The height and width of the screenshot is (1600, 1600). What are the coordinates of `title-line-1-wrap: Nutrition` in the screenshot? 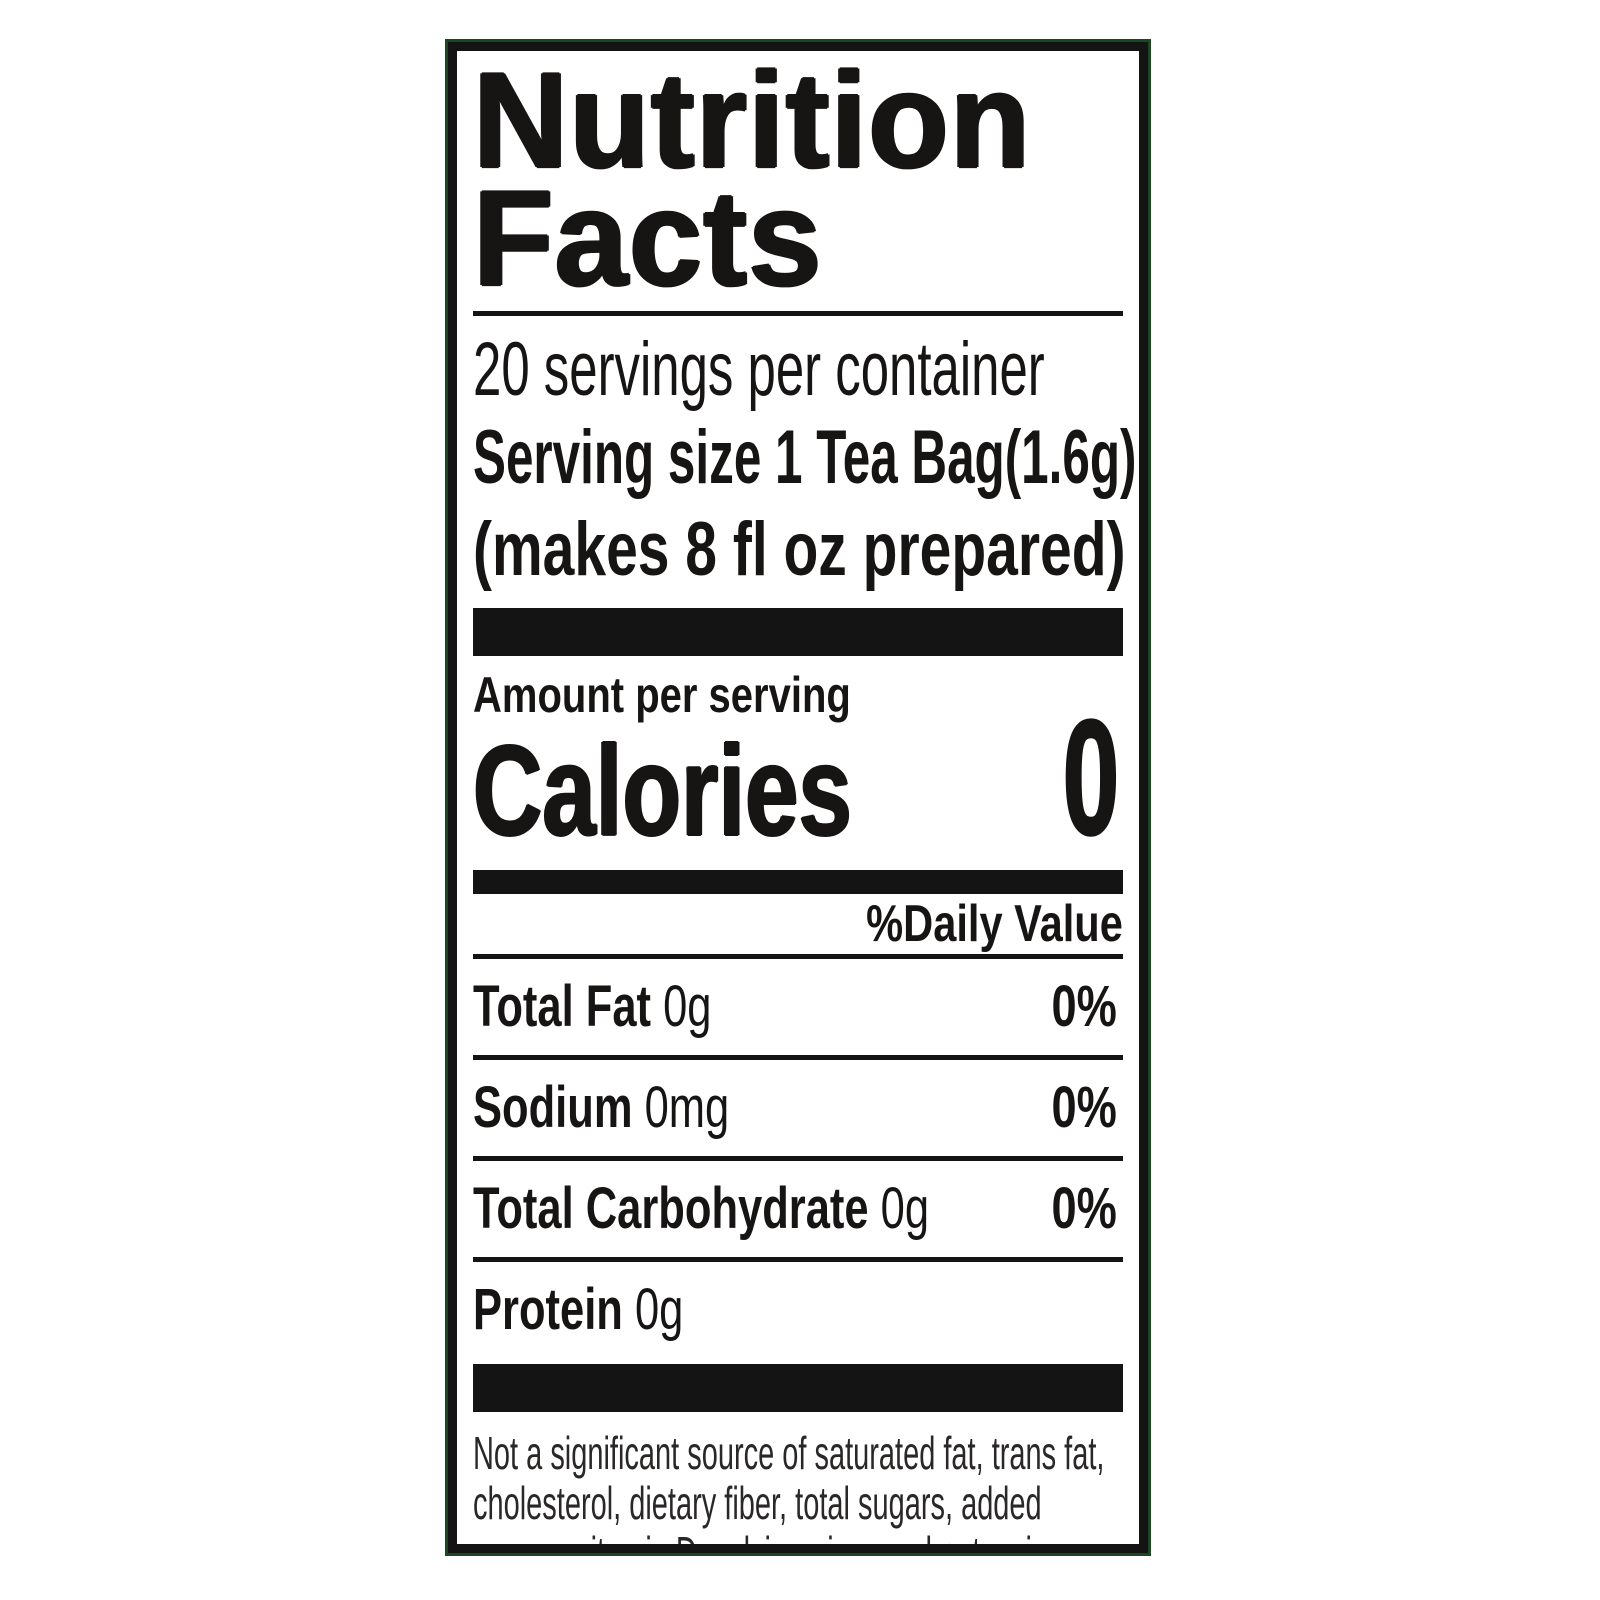 It's located at (798, 120).